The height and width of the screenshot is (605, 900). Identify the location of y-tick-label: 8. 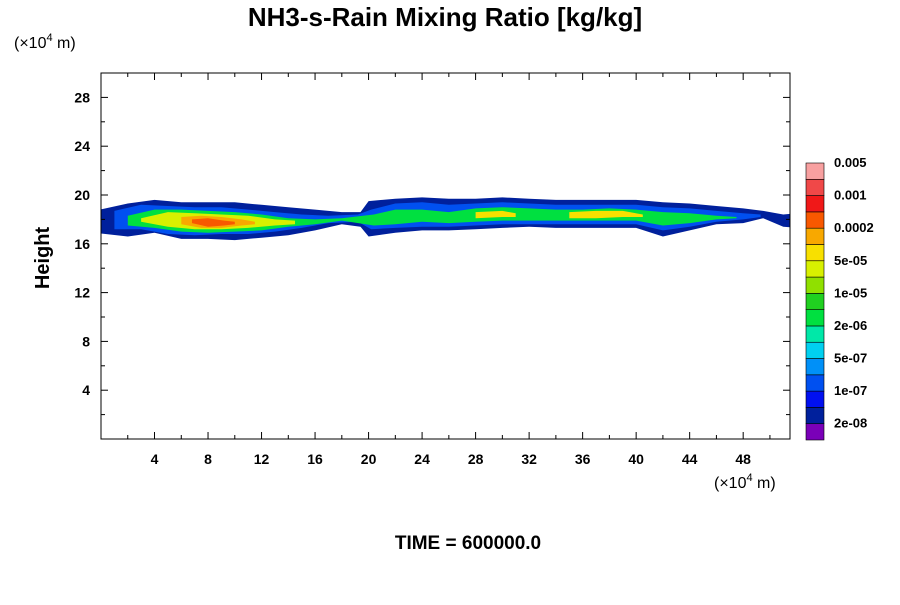
(86, 341).